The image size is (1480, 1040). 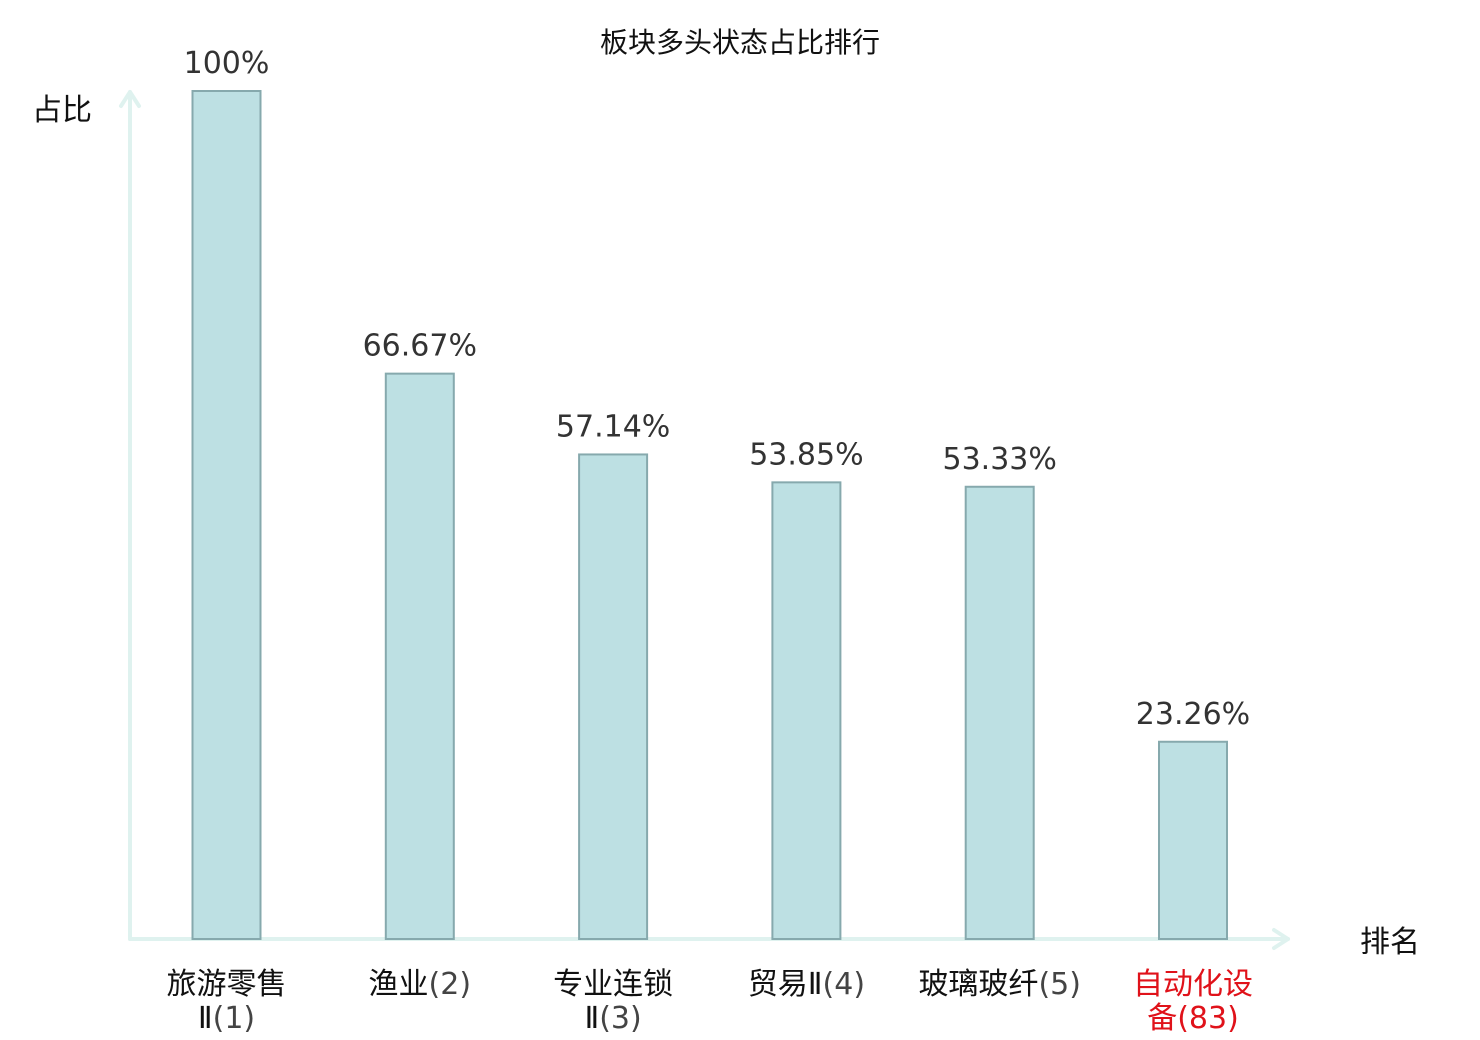 I want to click on x-tick-label-name: 旅游零售, so click(x=227, y=984).